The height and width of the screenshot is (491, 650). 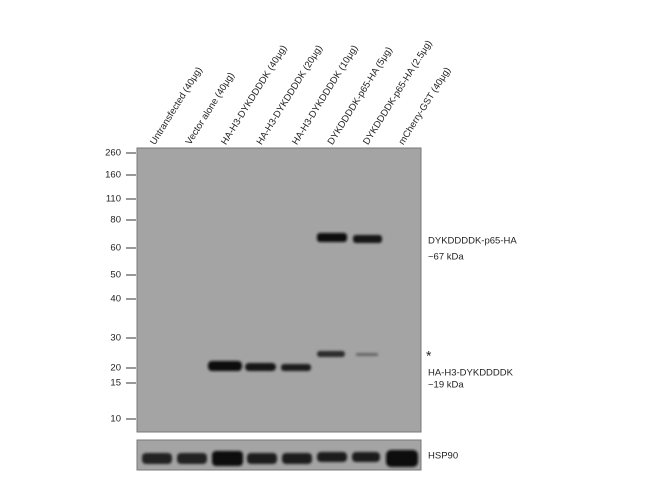 What do you see at coordinates (472, 241) in the screenshot?
I see `p65-label: DYKDDDDK-p65-HA` at bounding box center [472, 241].